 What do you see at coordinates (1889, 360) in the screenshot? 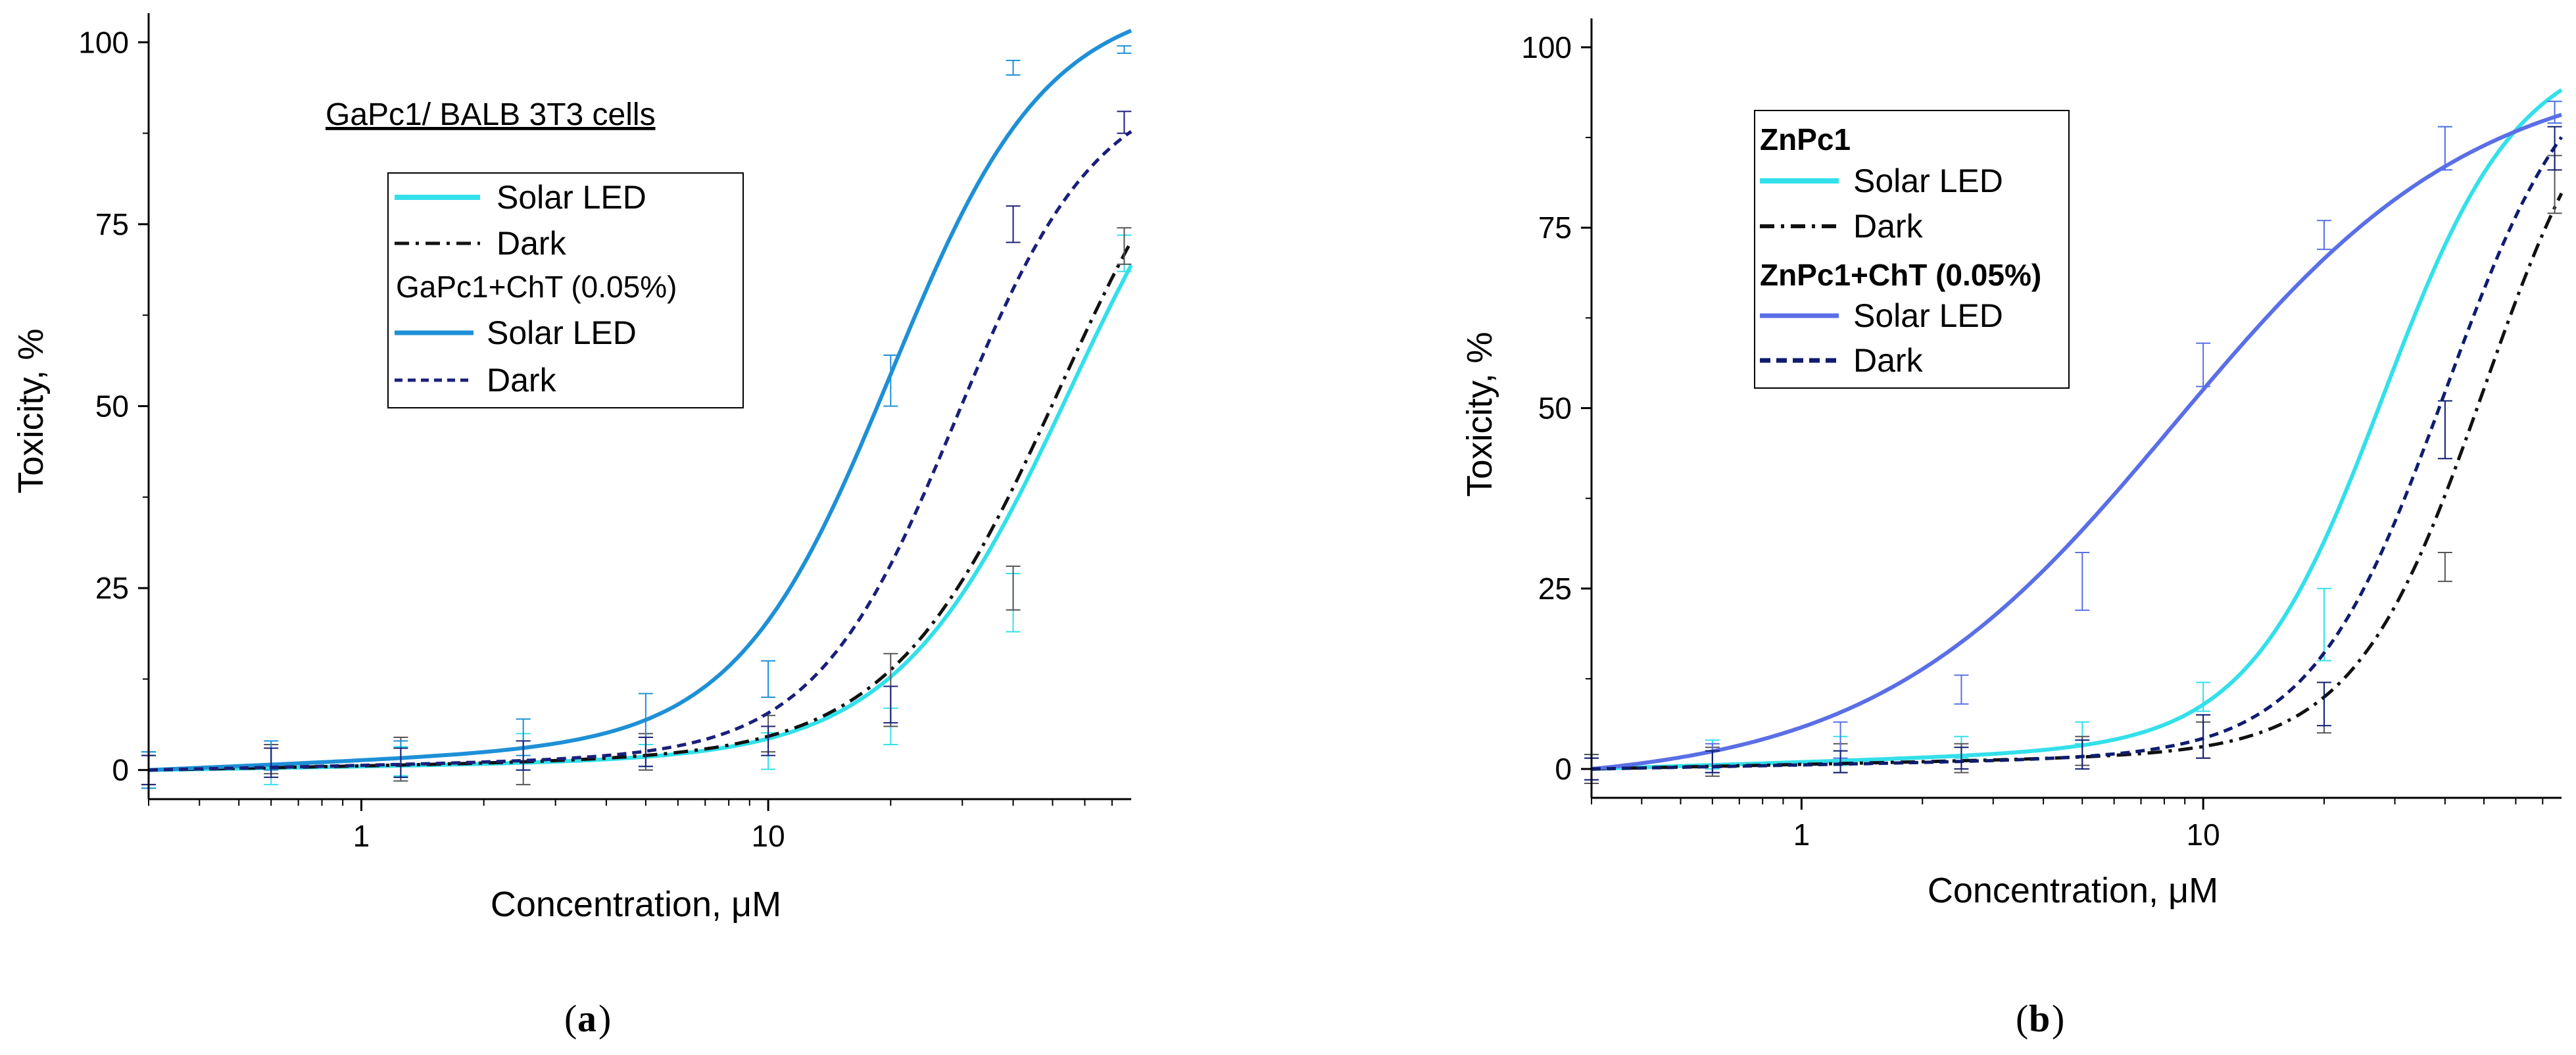
I see `panel-b-legend-label-4: Dark` at bounding box center [1889, 360].